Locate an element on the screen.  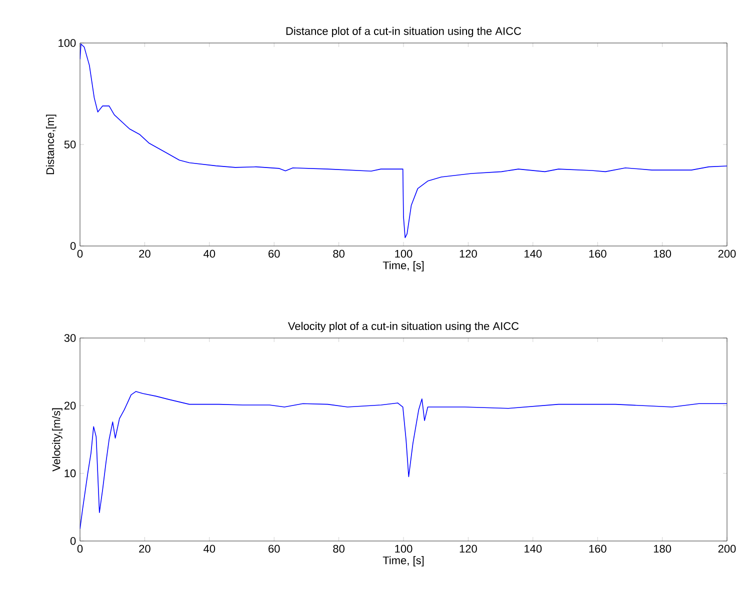
y-axis-title: Distance,[m] is located at coordinates (51, 144).